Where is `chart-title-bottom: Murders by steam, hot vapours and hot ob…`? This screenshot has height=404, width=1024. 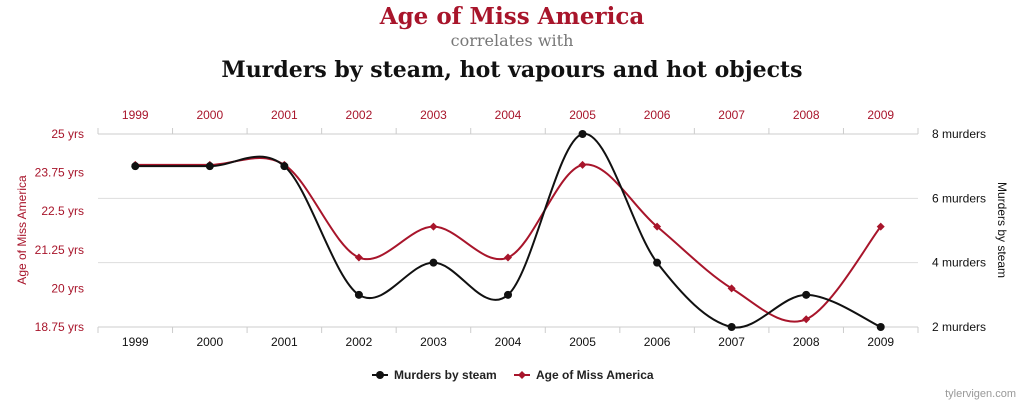
chart-title-bottom: Murders by steam, hot vapours and hot ob… is located at coordinates (512, 70).